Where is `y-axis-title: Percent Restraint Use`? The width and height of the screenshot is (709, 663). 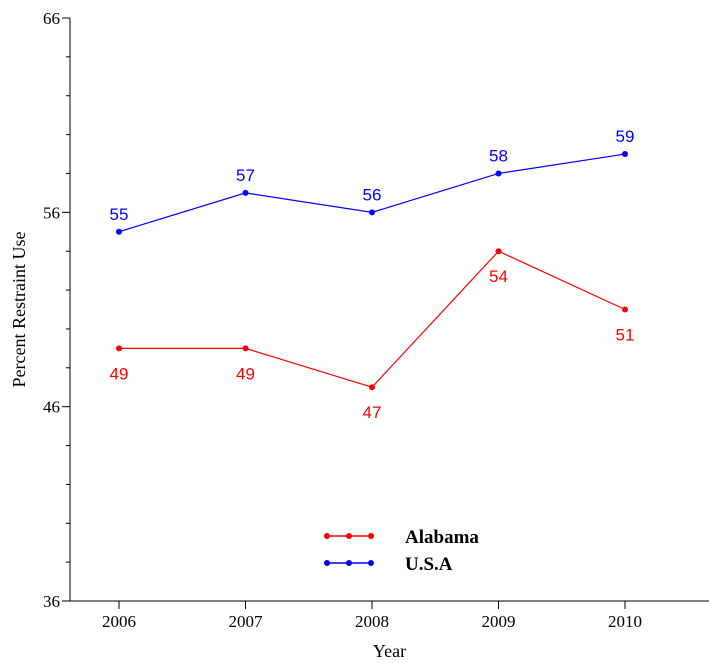 y-axis-title: Percent Restraint Use is located at coordinates (19, 310).